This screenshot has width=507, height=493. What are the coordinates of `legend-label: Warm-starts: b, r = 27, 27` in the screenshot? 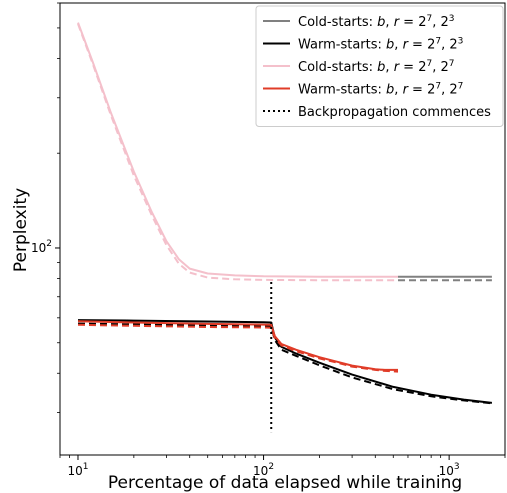 It's located at (380, 90).